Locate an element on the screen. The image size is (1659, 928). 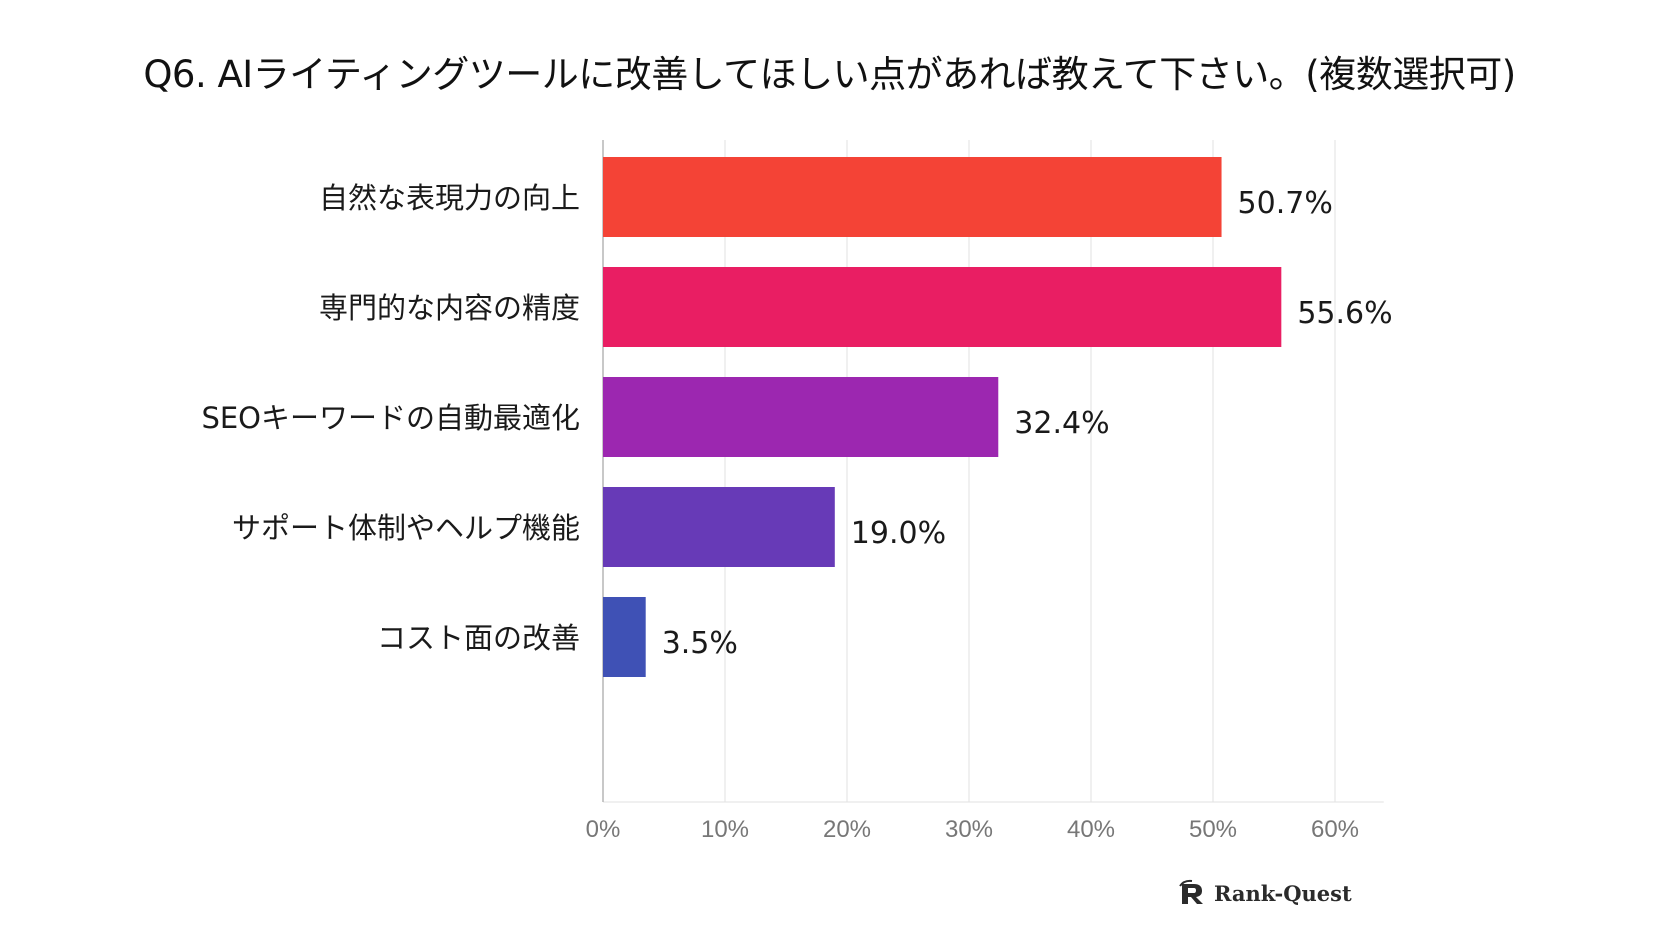
brand-logo: Rank-Quest is located at coordinates (1265, 893).